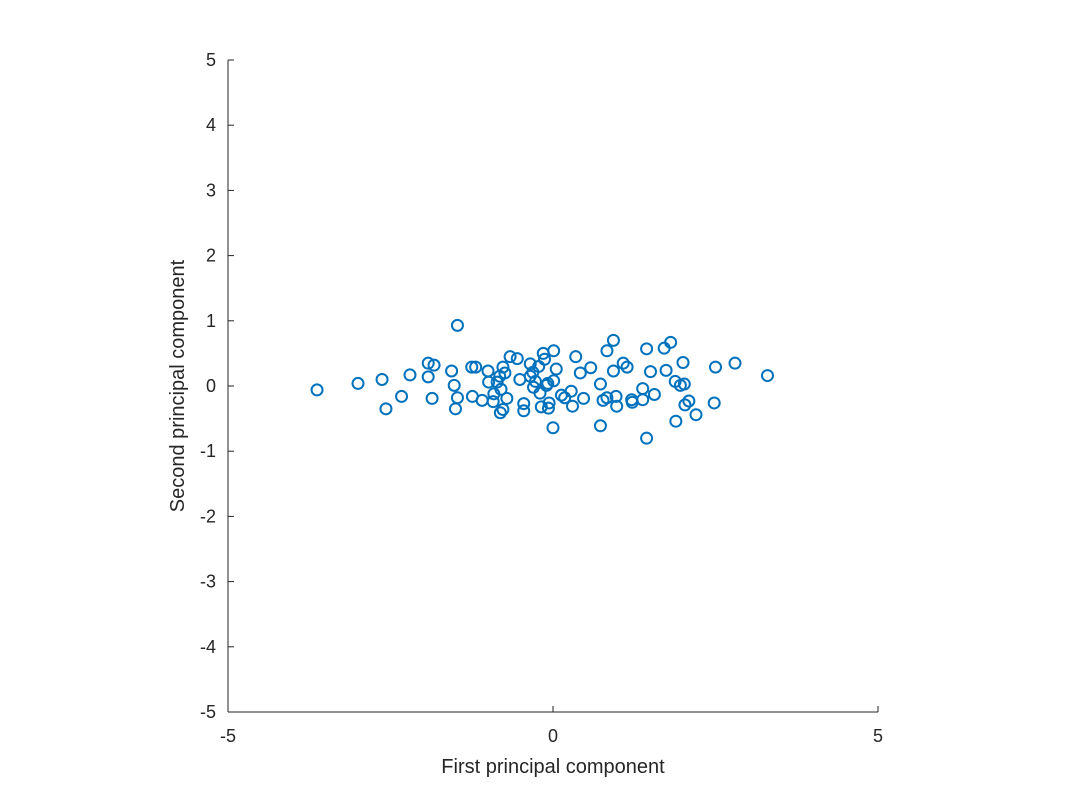 Image resolution: width=1067 pixels, height=800 pixels. I want to click on y-tick-label: 3, so click(211, 190).